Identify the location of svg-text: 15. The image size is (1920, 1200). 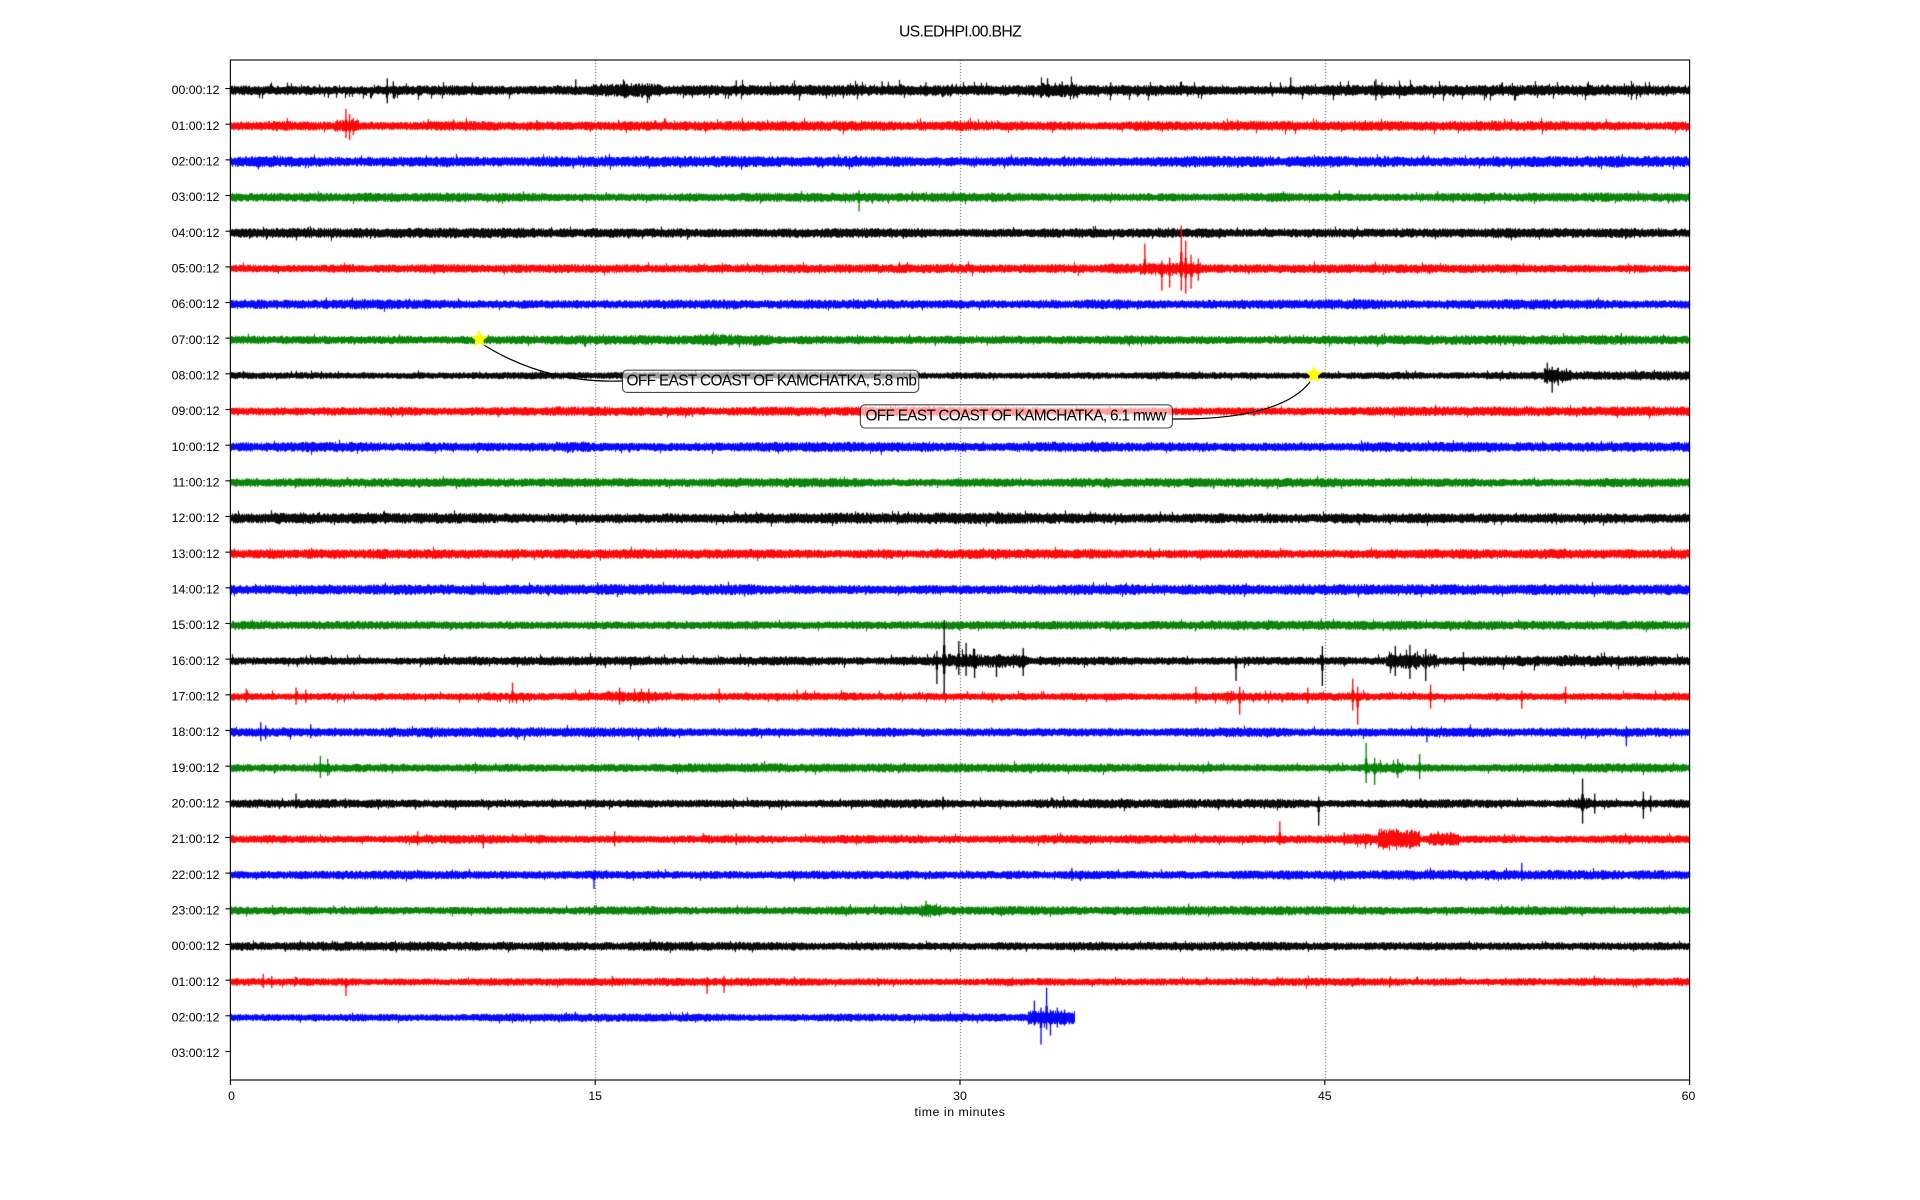
(595, 1096).